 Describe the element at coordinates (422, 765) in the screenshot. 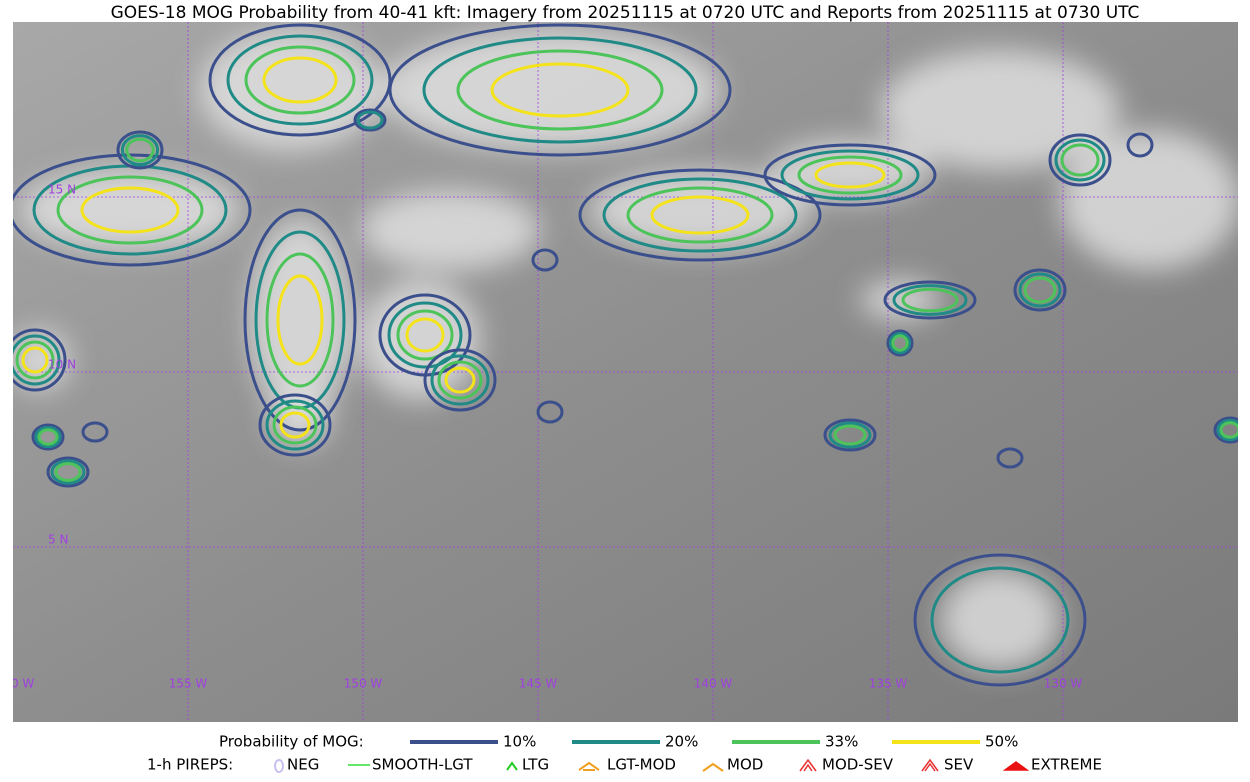

I see `legend-label: SMOOTH-LGT` at that location.